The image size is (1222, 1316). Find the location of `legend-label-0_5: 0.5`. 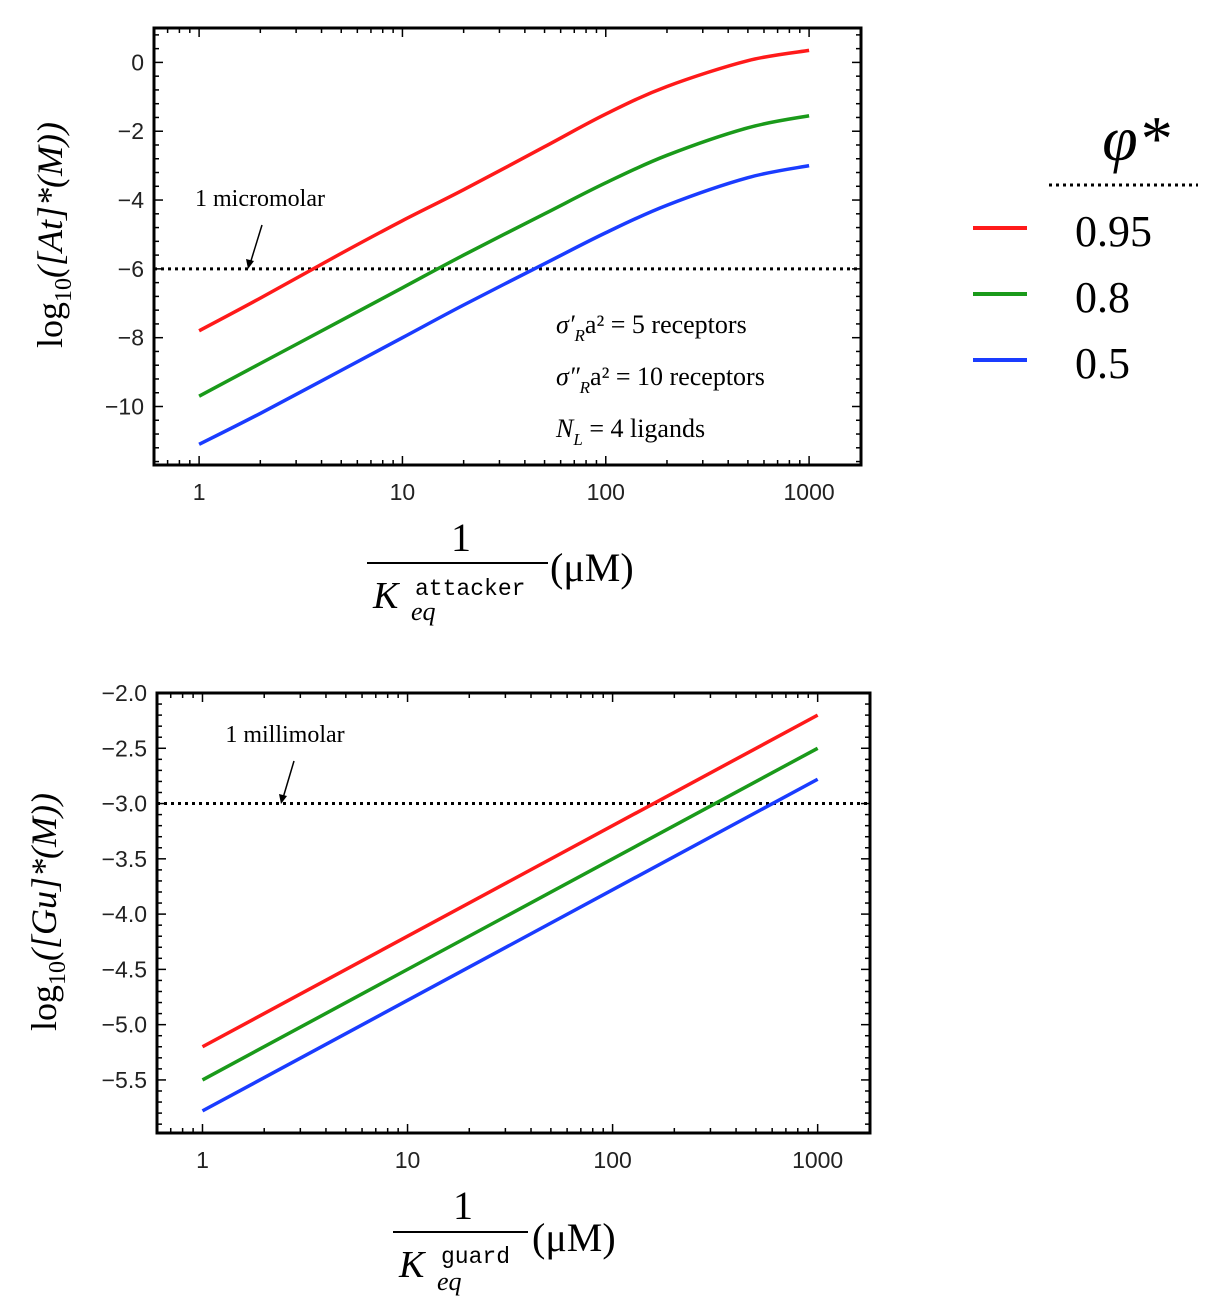

legend-label-0_5: 0.5 is located at coordinates (1102, 363).